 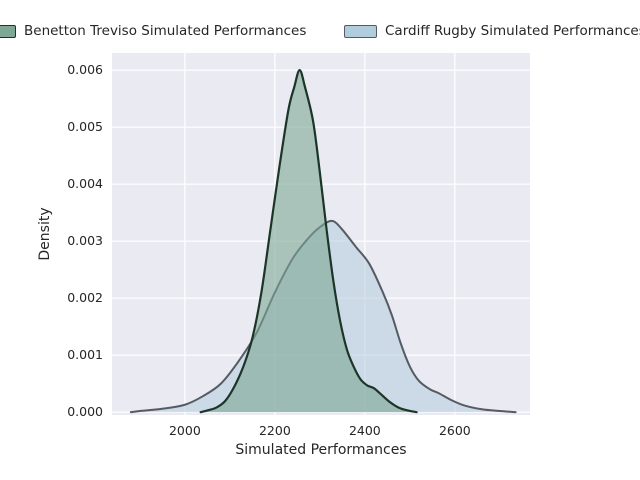 What do you see at coordinates (85, 127) in the screenshot?
I see `y-tick-label: 0.005` at bounding box center [85, 127].